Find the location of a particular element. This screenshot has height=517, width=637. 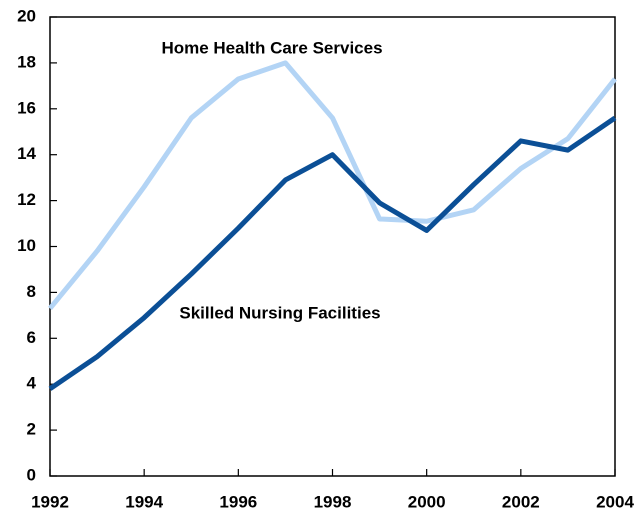

x-tick-label: 2000 is located at coordinates (427, 501).